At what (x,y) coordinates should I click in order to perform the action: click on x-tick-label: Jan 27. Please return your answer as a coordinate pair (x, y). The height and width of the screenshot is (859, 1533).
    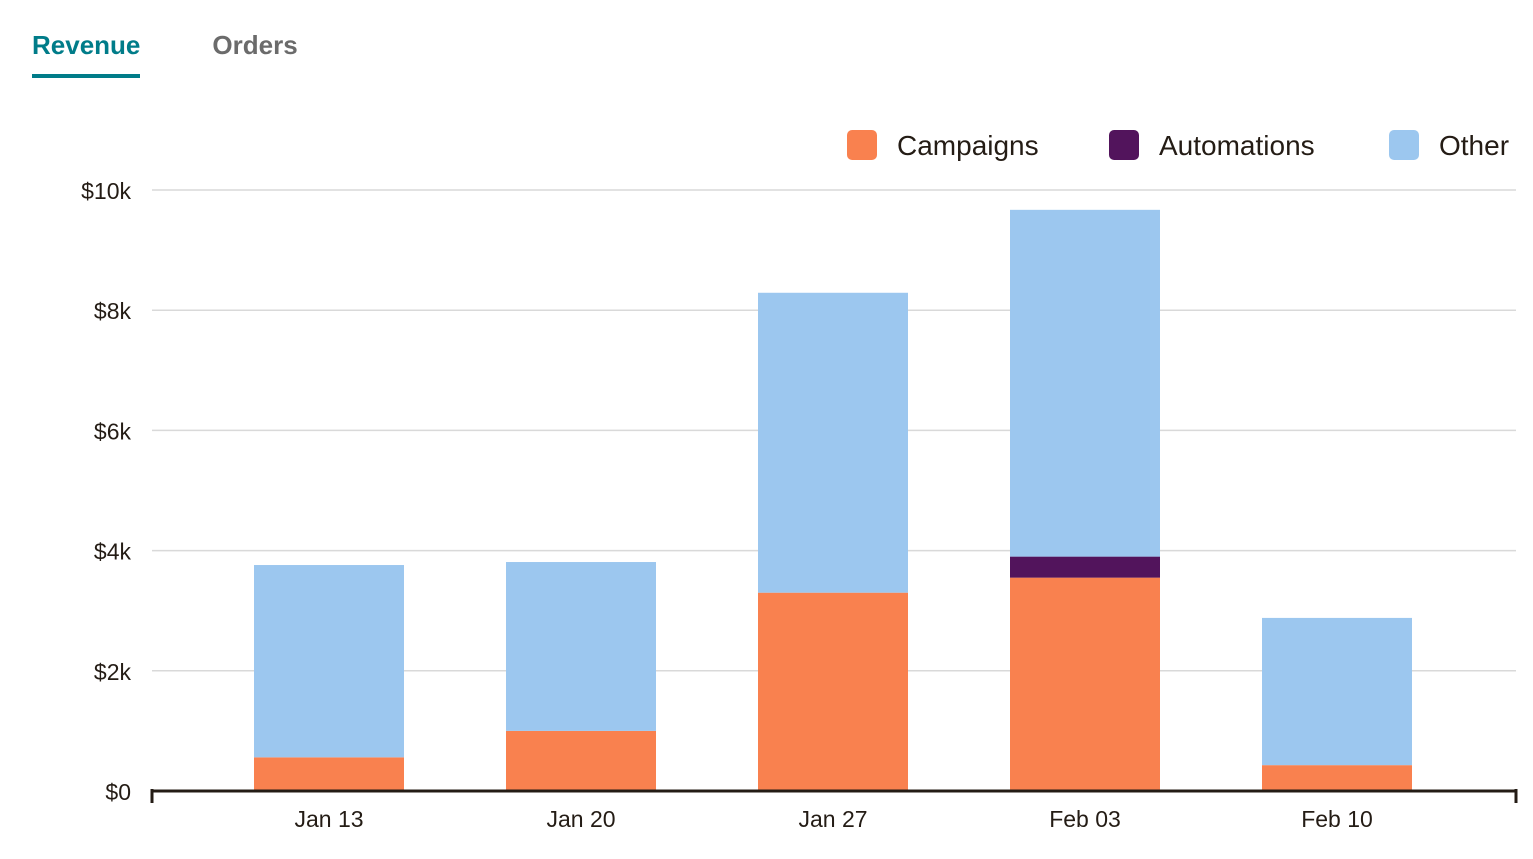
    Looking at the image, I should click on (832, 819).